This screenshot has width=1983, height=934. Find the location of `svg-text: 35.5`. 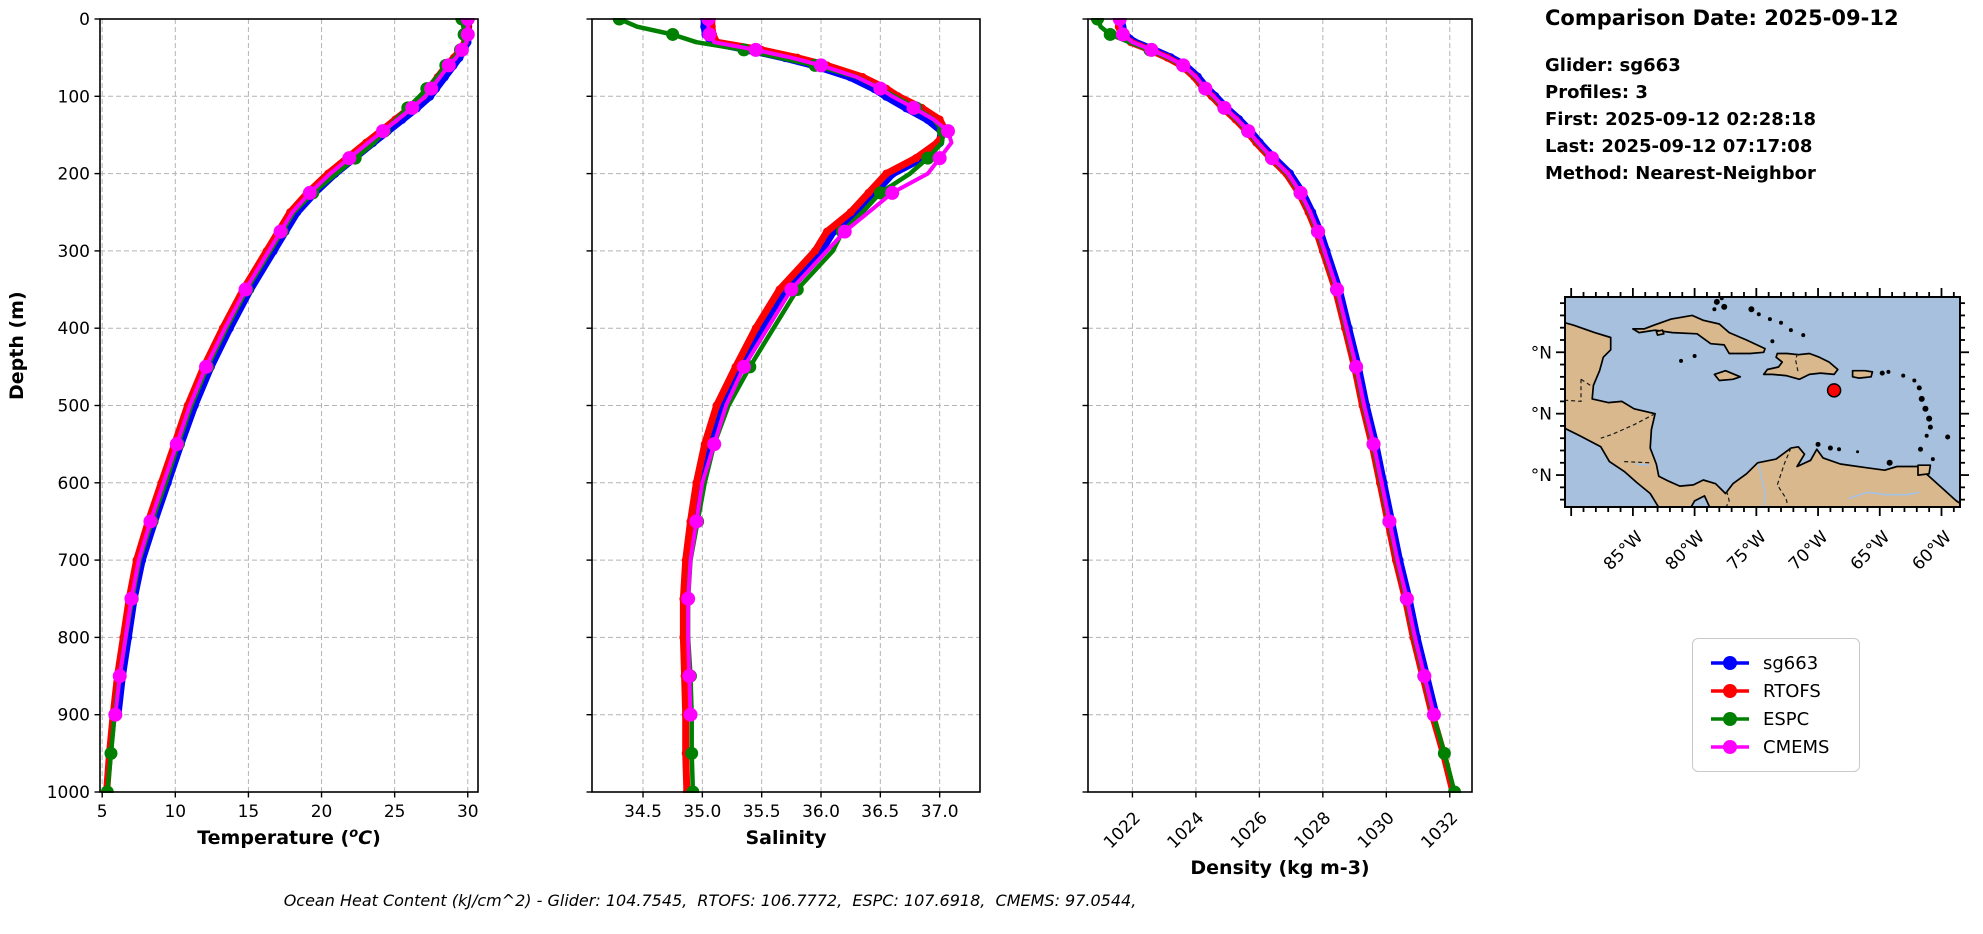

svg-text: 35.5 is located at coordinates (762, 812).